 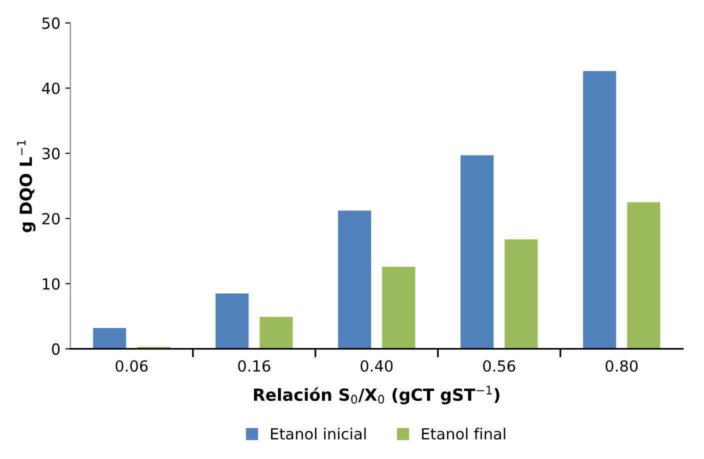 What do you see at coordinates (376, 366) in the screenshot?
I see `x-tick-label: 0.40` at bounding box center [376, 366].